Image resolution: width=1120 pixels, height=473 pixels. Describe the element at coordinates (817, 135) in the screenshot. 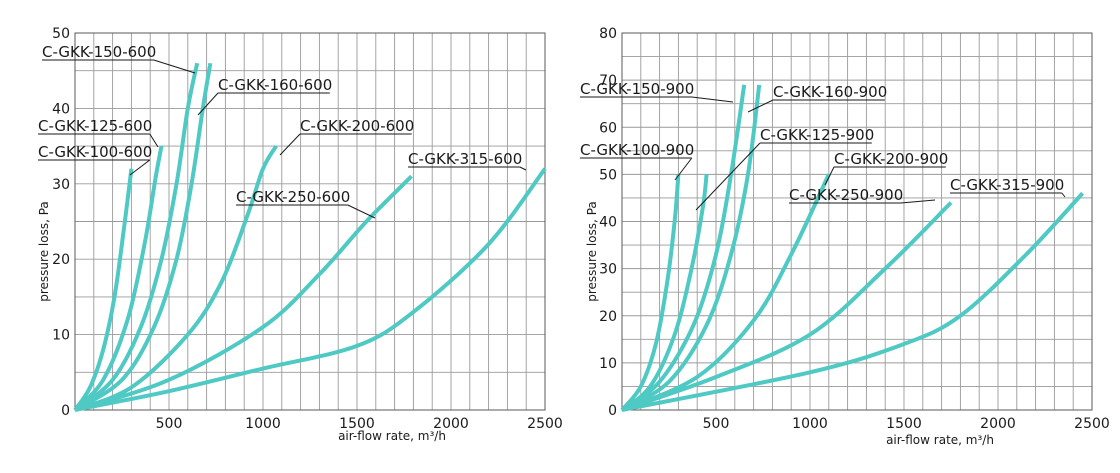

I see `series-label: C-GKK-125-900` at that location.